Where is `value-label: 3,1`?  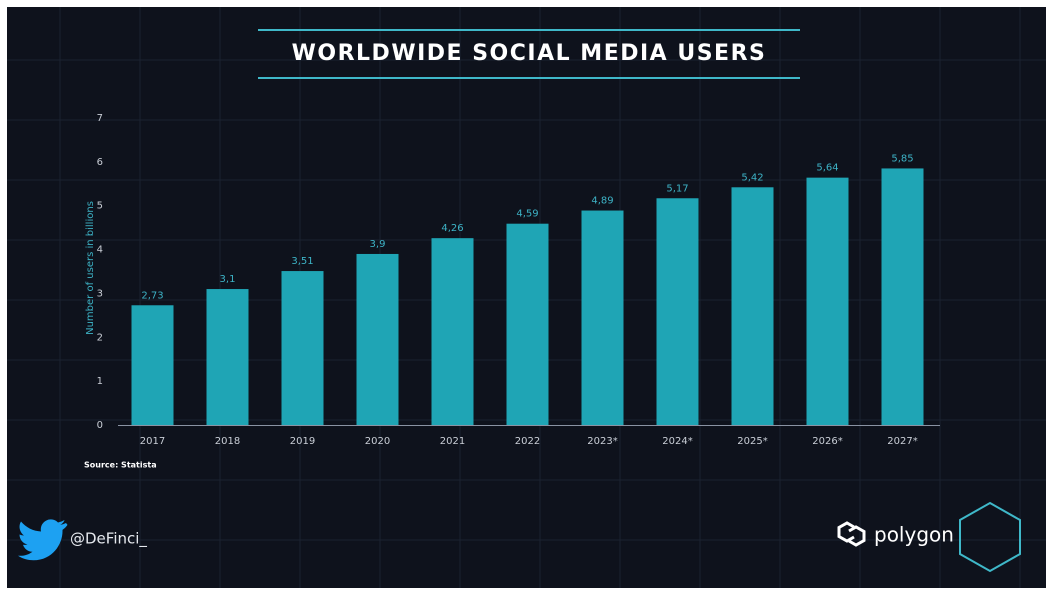 value-label: 3,1 is located at coordinates (228, 279).